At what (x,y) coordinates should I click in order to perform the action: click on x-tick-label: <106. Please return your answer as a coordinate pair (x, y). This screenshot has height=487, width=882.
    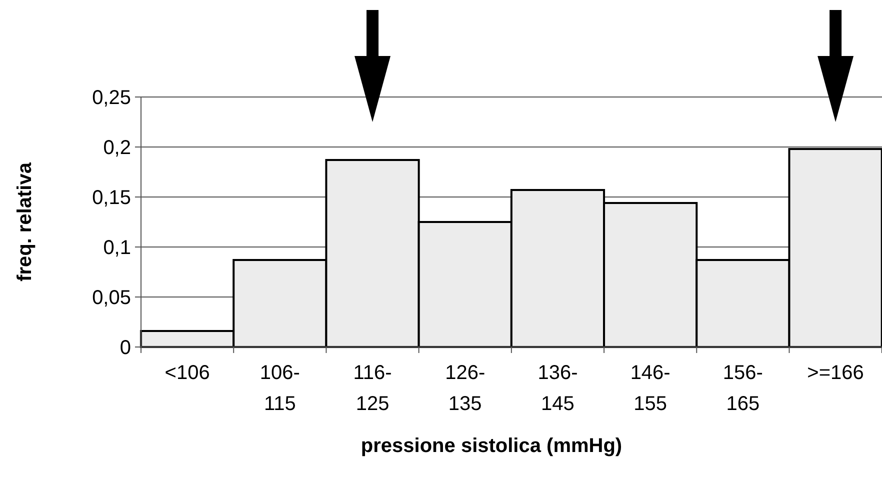
    Looking at the image, I should click on (187, 373).